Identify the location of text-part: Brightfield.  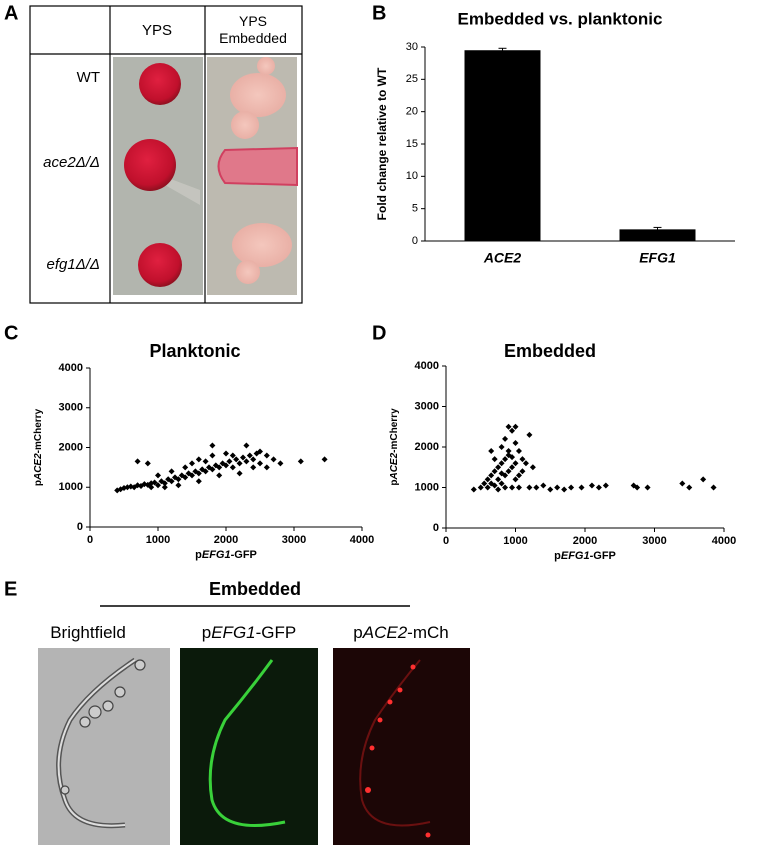
(88, 632).